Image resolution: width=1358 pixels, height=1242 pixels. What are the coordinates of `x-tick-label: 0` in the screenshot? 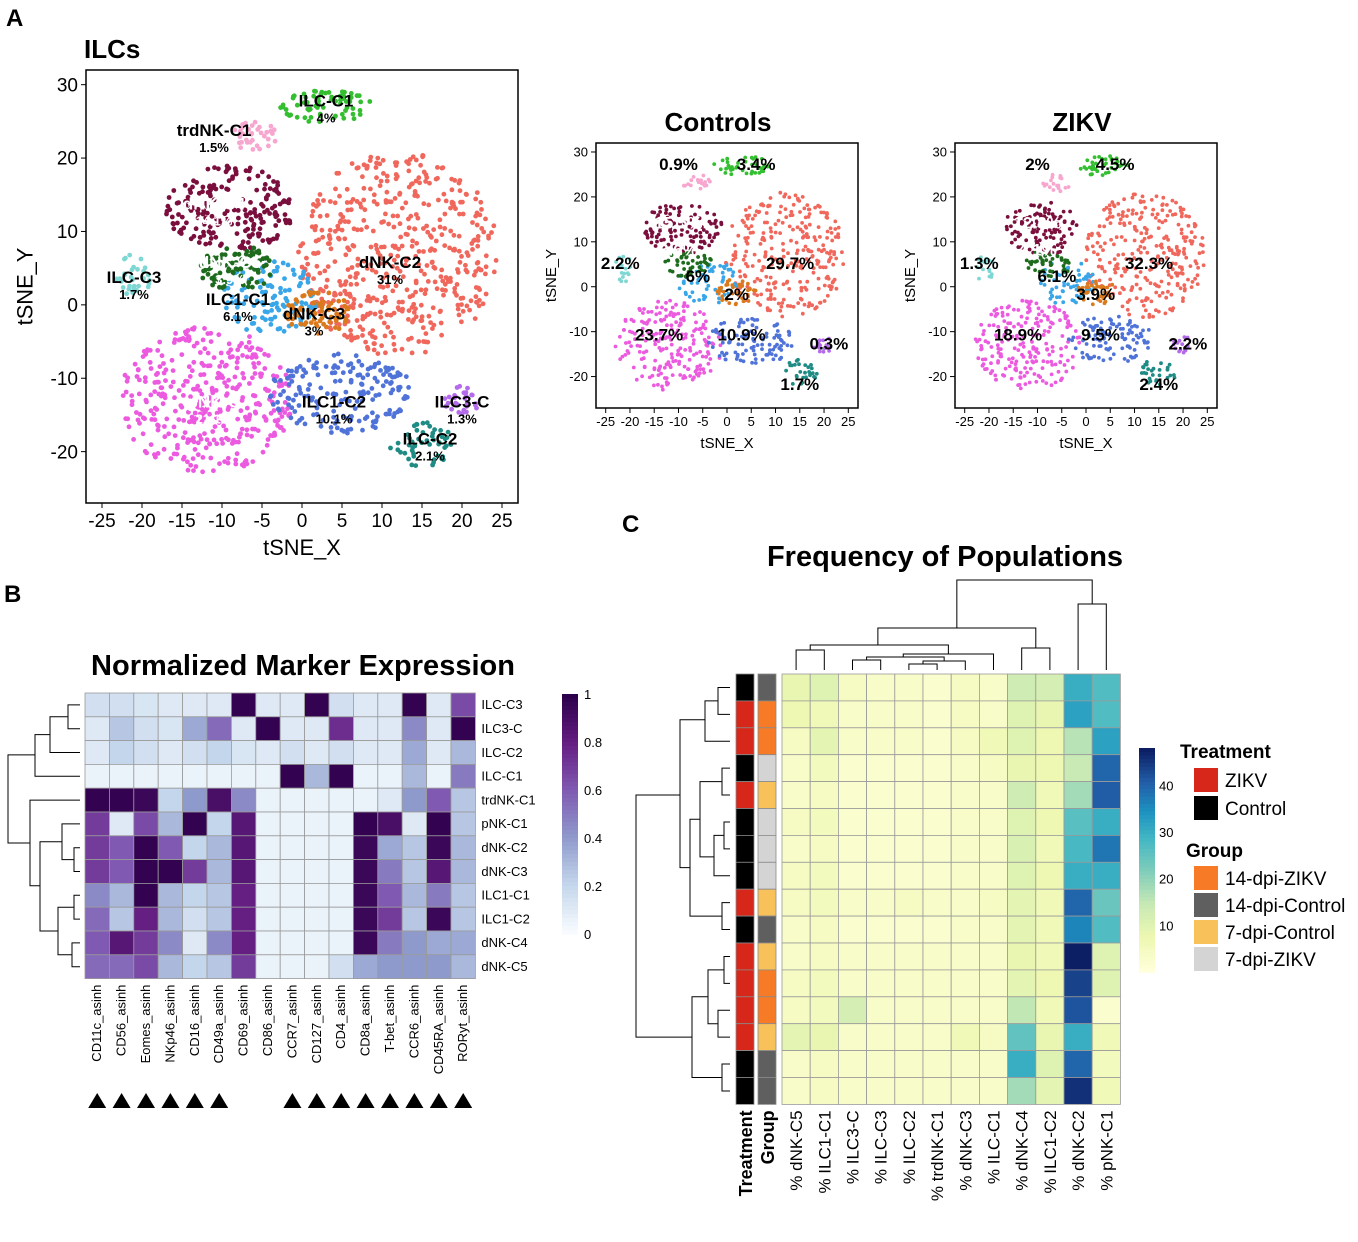 It's located at (1085, 421).